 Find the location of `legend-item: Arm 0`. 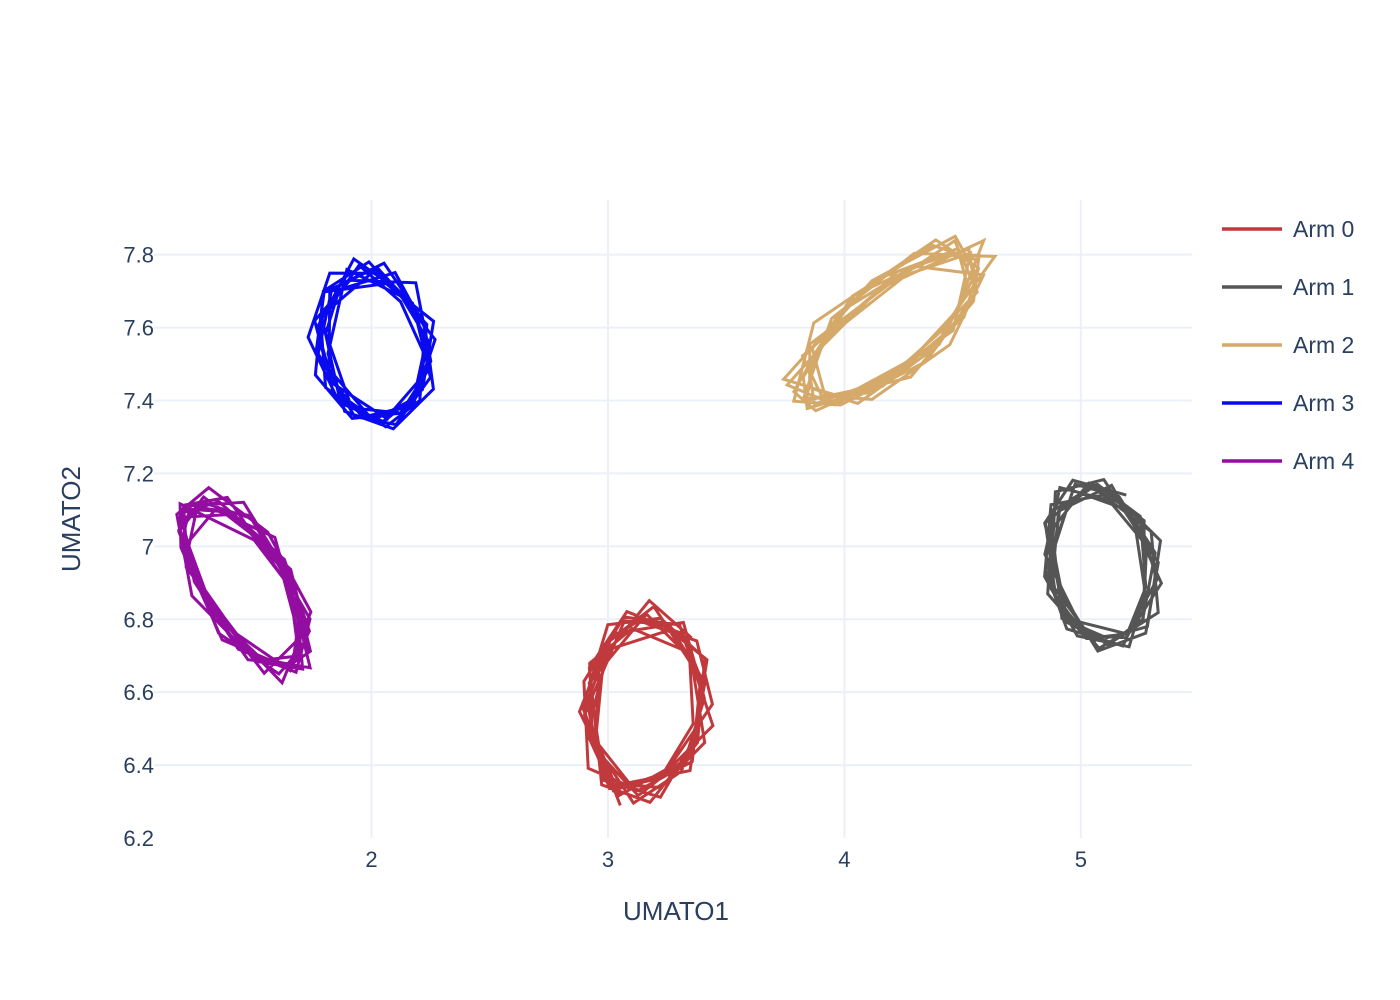

legend-item: Arm 0 is located at coordinates (1288, 229).